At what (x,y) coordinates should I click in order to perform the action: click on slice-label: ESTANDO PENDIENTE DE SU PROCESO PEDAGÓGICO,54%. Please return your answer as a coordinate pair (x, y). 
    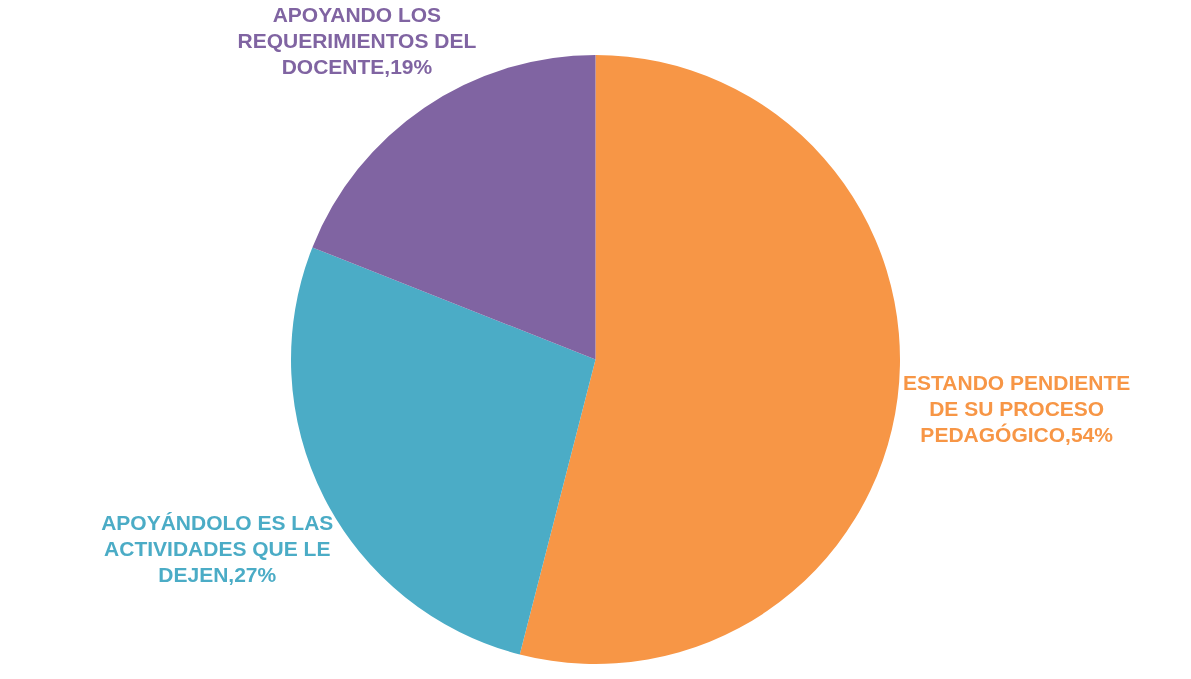
    Looking at the image, I should click on (1017, 408).